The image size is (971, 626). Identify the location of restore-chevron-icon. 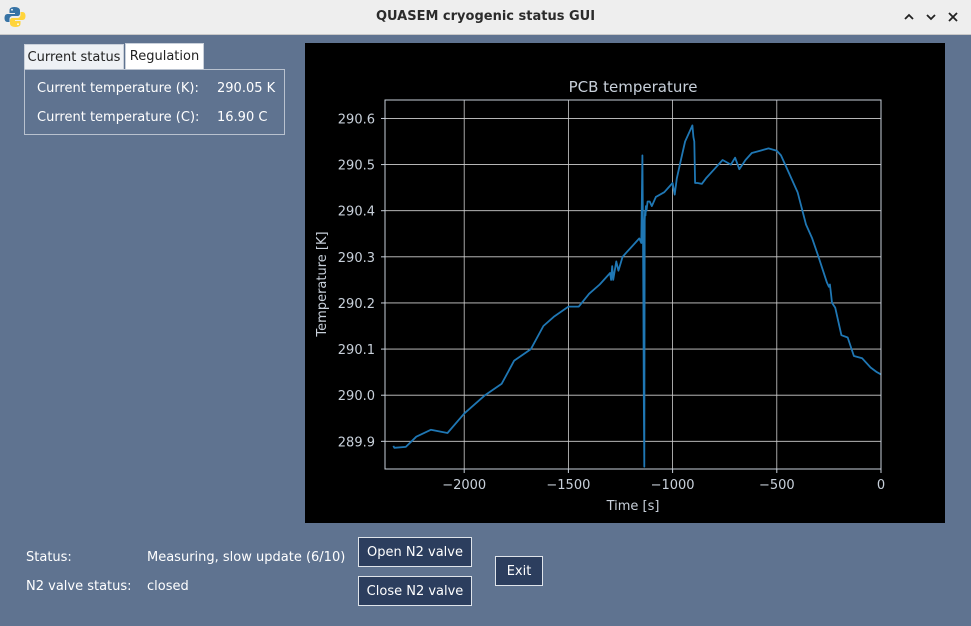
(931, 17).